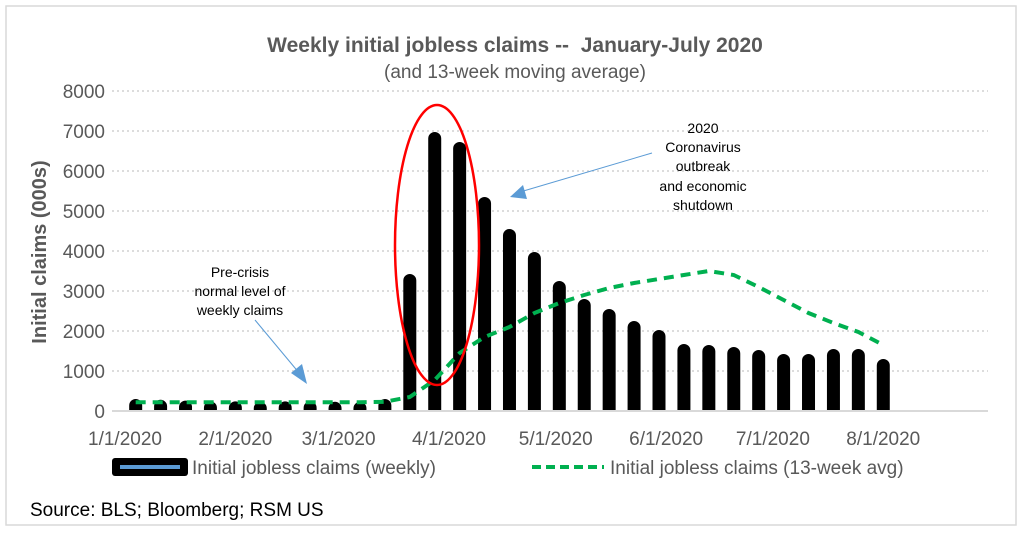 The image size is (1021, 539). I want to click on y-tick-label: 5000, so click(84, 212).